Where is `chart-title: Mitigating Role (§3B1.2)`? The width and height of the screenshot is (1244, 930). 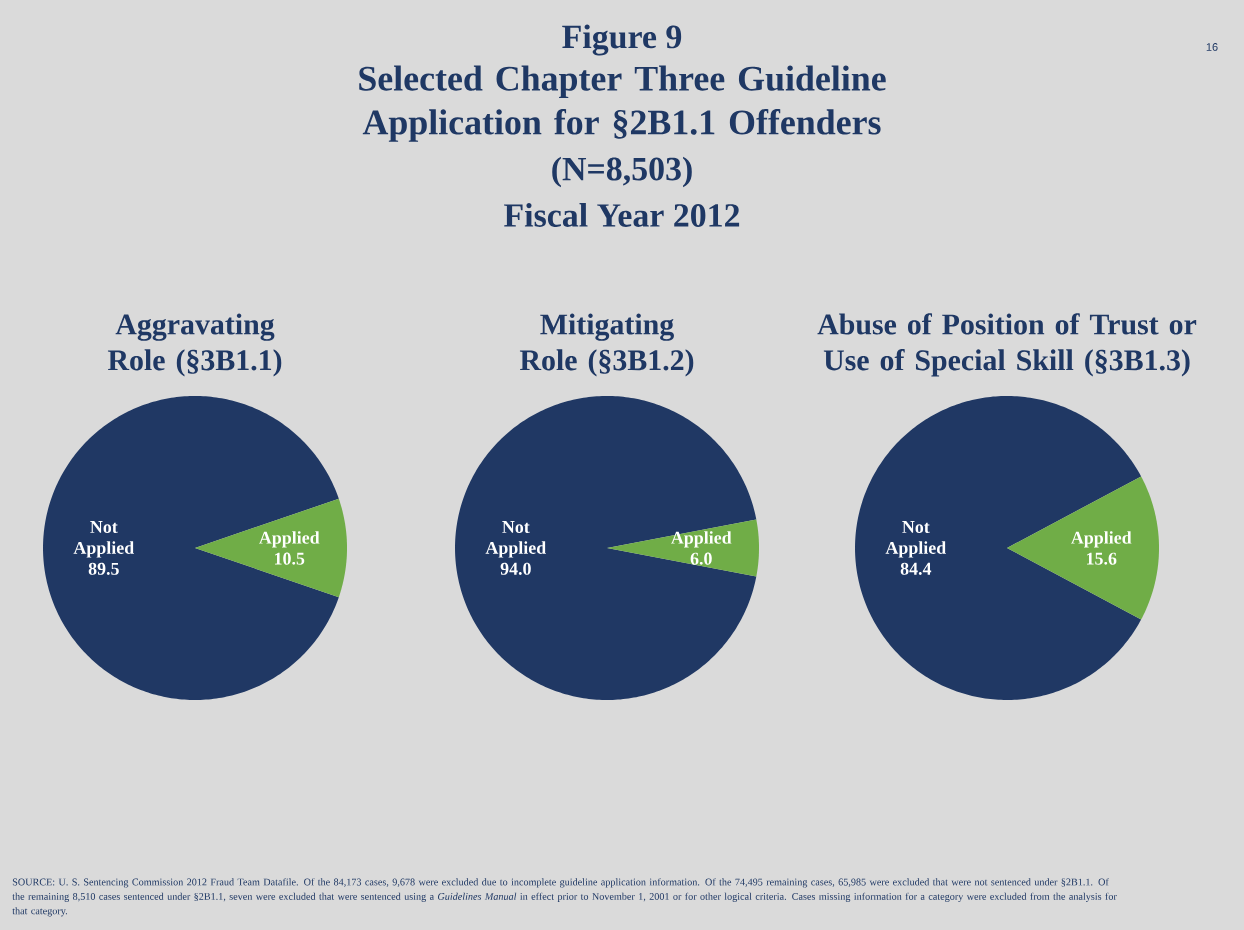
chart-title: Mitigating Role (§3B1.2) is located at coordinates (606, 345).